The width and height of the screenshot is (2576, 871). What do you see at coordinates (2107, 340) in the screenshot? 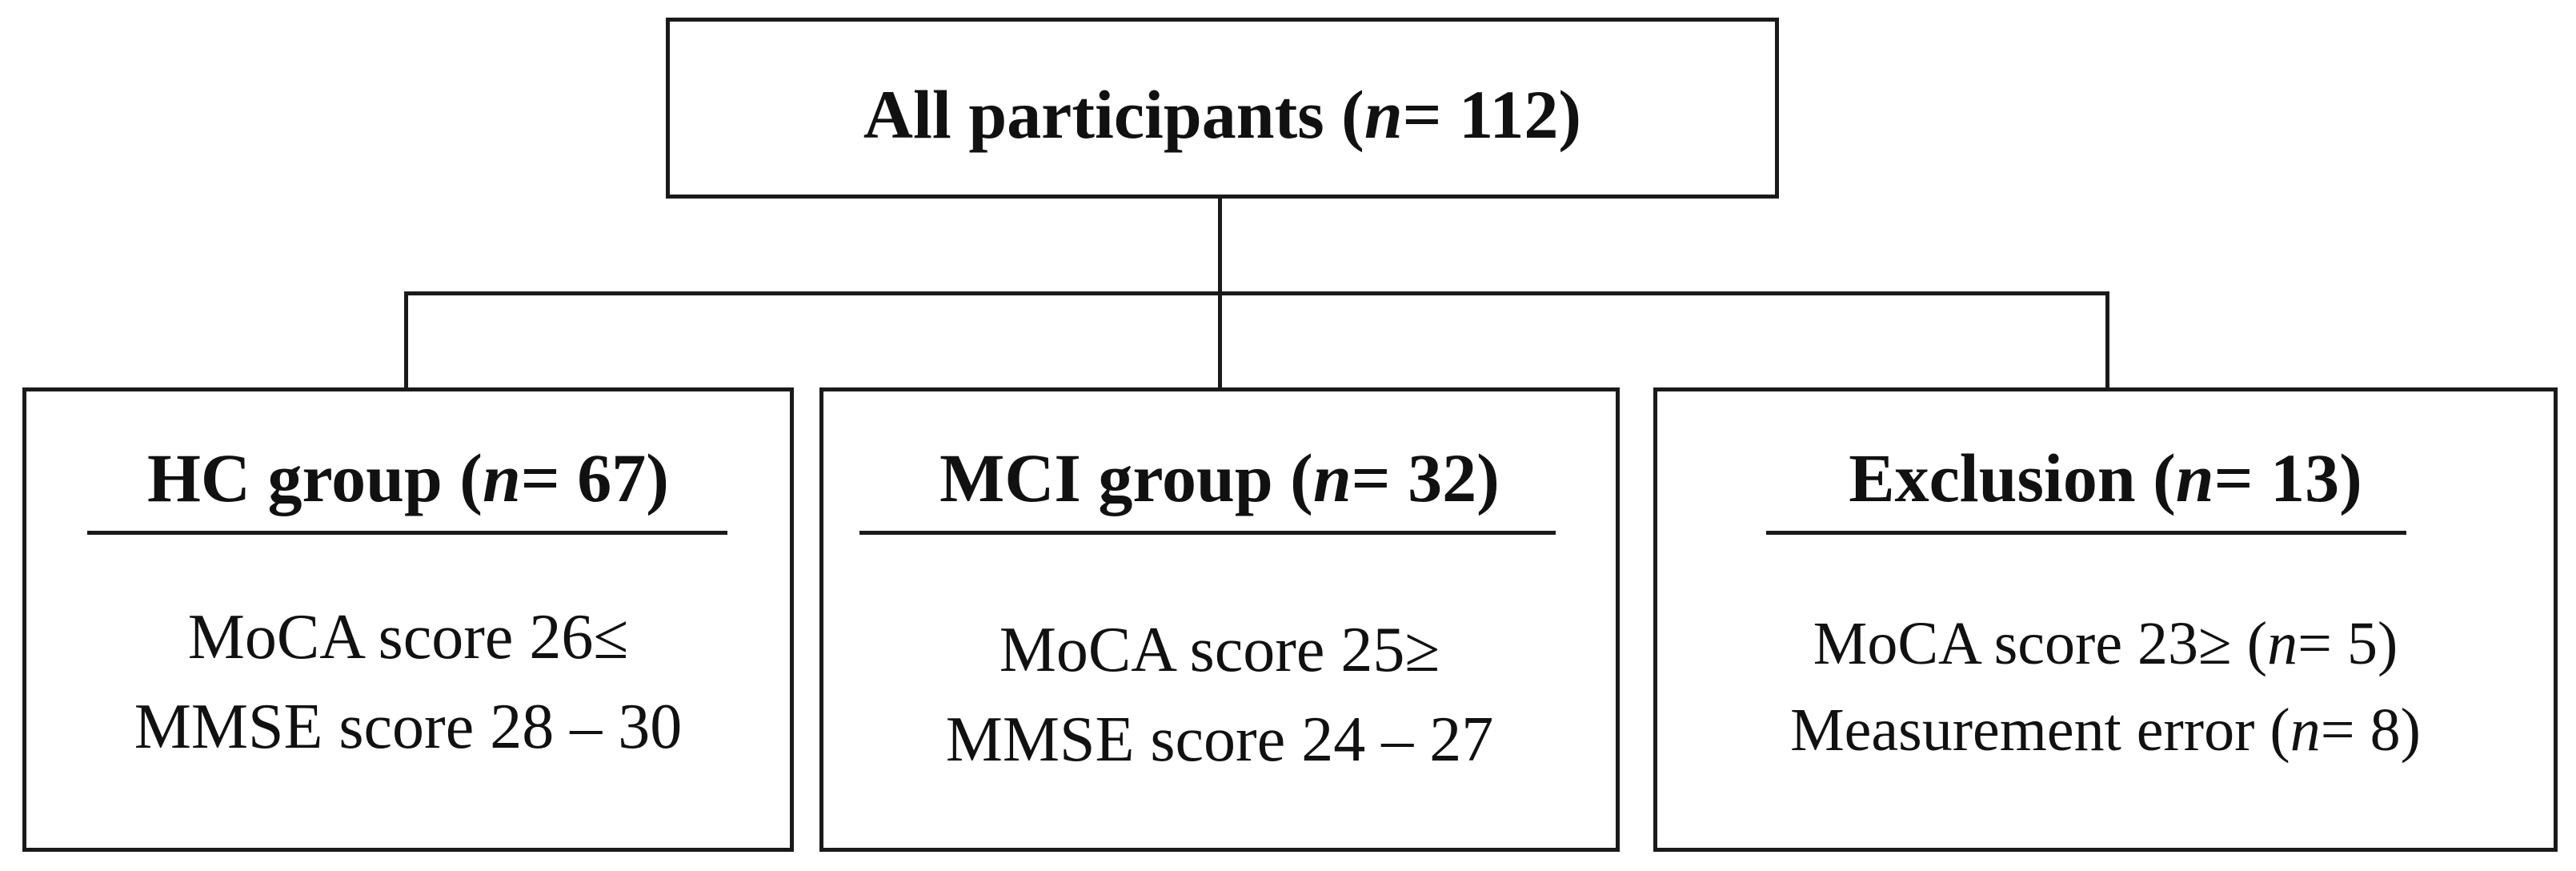
I see `connector-exclusion` at bounding box center [2107, 340].